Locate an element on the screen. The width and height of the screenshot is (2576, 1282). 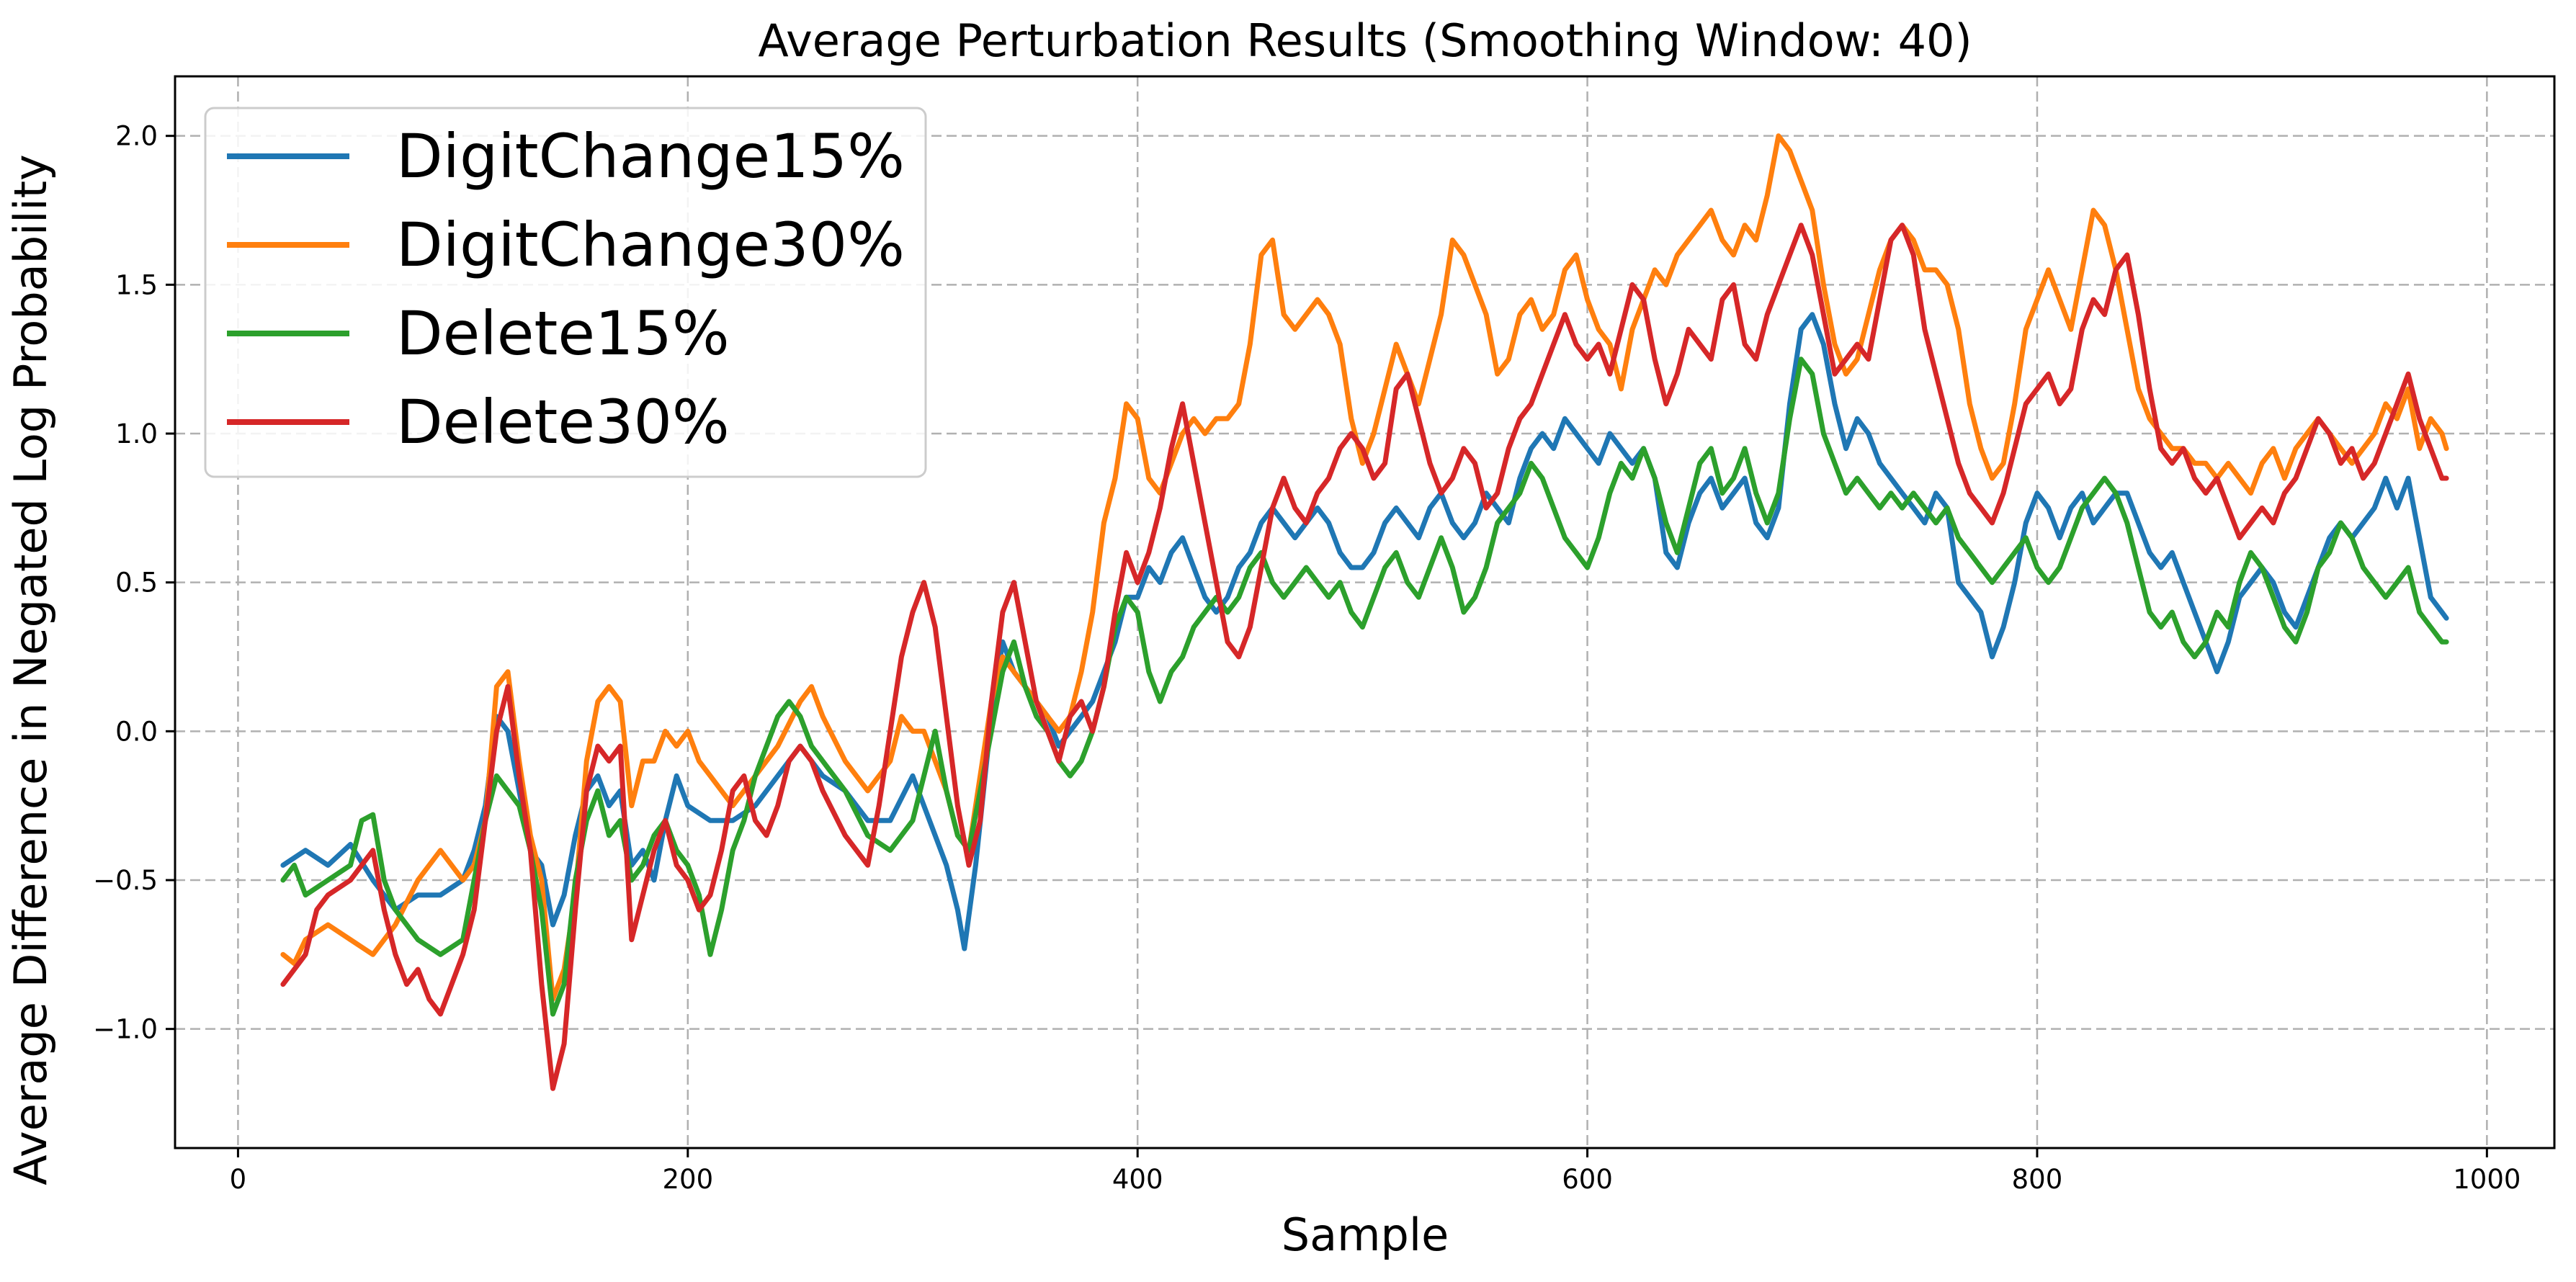
x-tick-label: 1000 is located at coordinates (2487, 1179).